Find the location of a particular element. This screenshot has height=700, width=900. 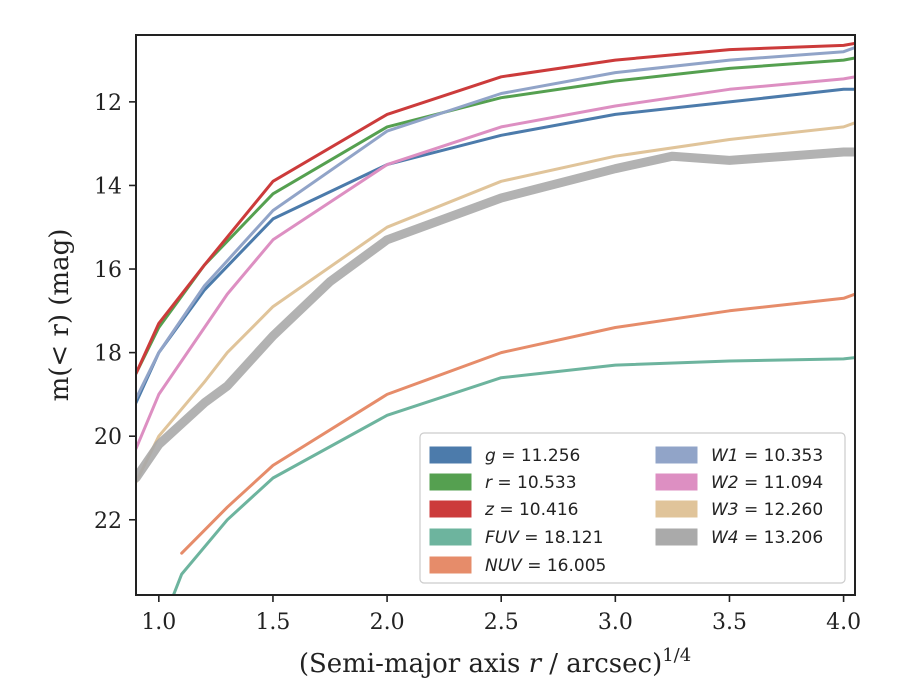

legend-frame is located at coordinates (632, 508).